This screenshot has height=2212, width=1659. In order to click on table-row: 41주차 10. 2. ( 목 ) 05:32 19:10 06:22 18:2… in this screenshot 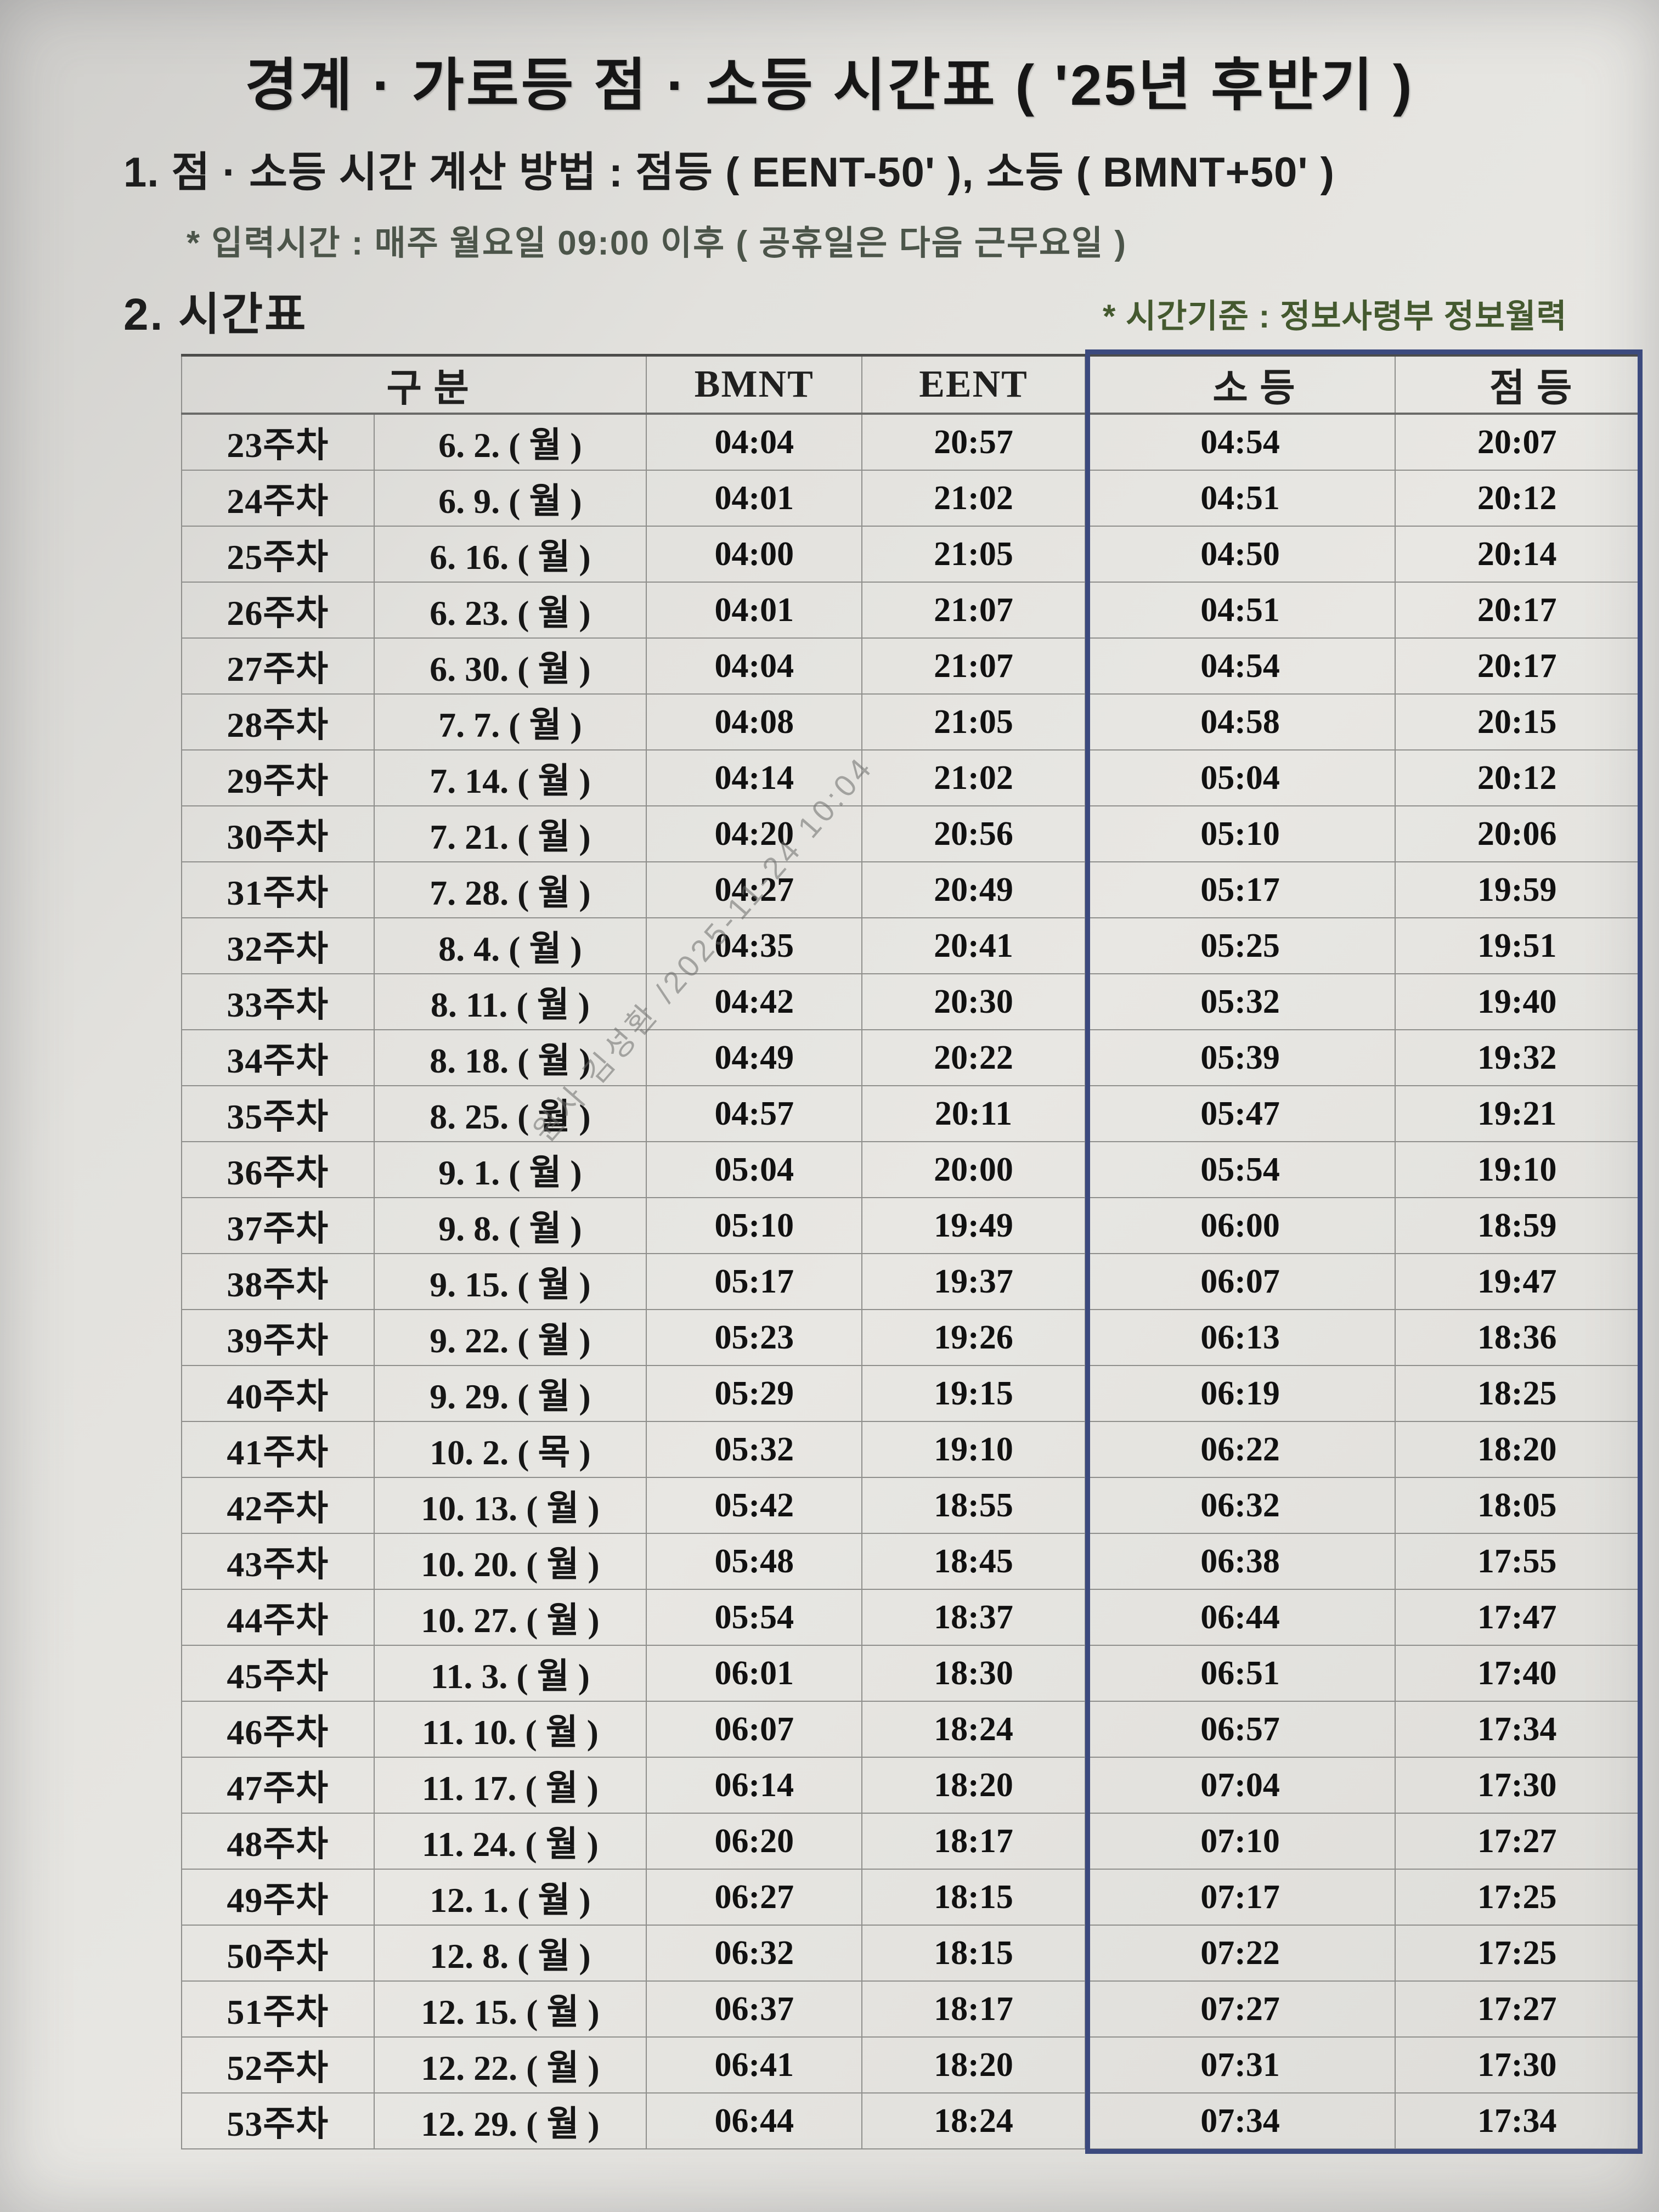, I will do `click(910, 1449)`.